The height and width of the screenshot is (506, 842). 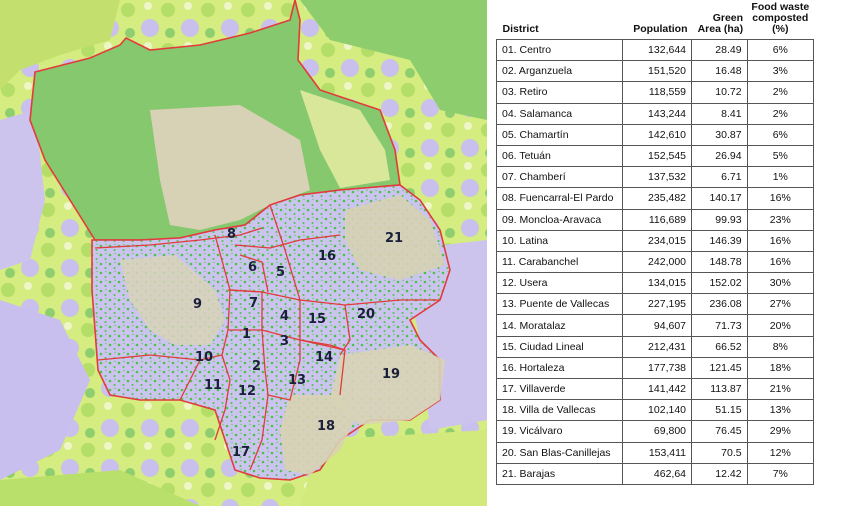 I want to click on table-row: 11. Carabanchel 242,000 148.78 16%, so click(x=655, y=262).